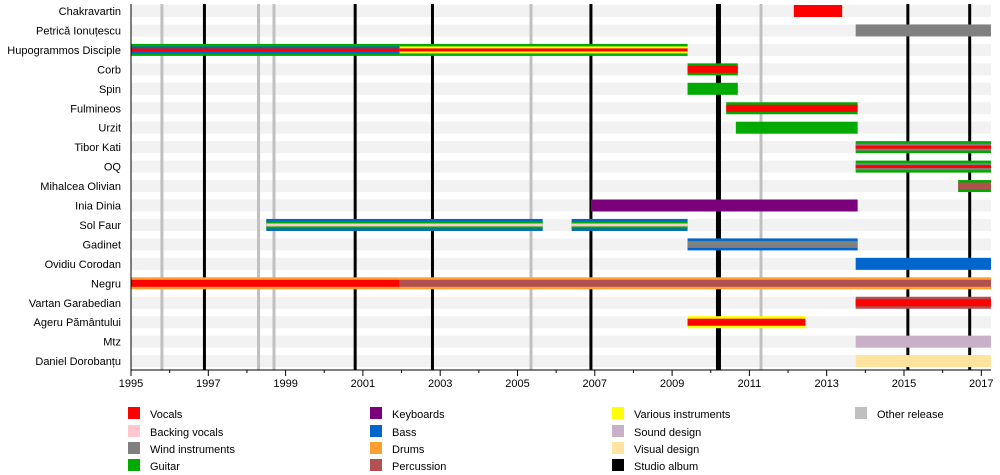  What do you see at coordinates (131, 384) in the screenshot?
I see `x-tick-label: 1995` at bounding box center [131, 384].